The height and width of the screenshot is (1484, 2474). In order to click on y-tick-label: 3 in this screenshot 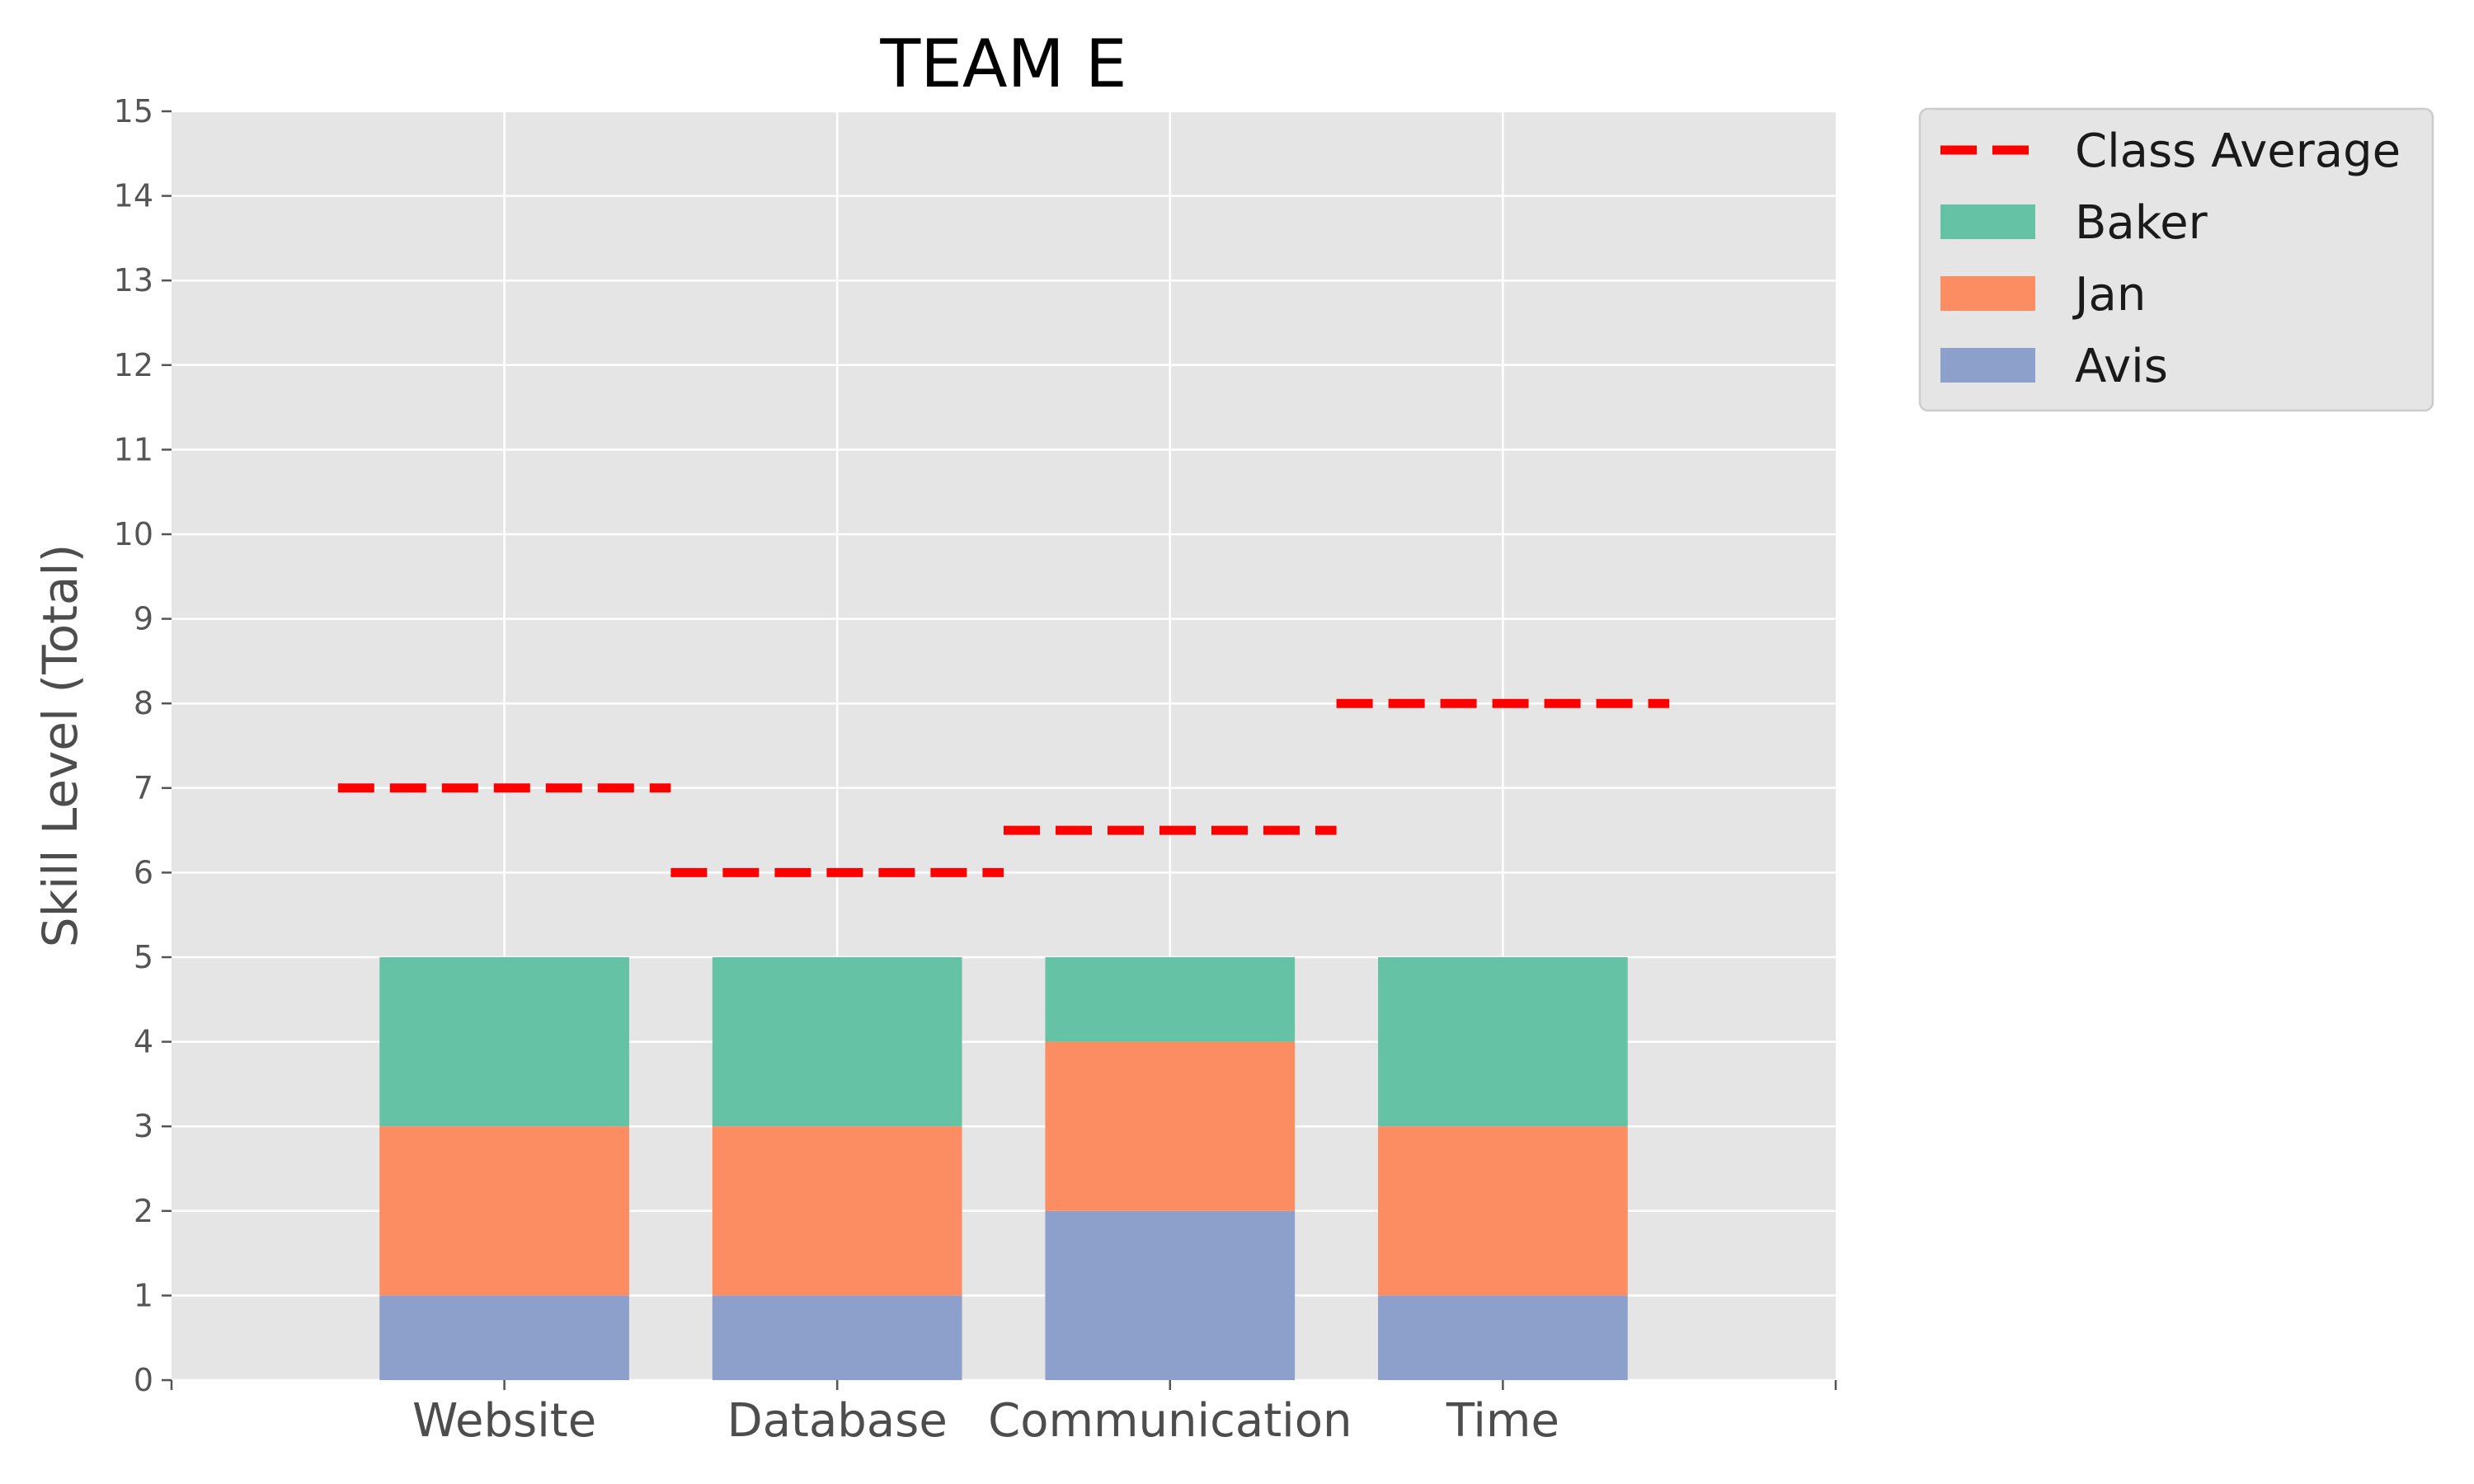, I will do `click(143, 1126)`.